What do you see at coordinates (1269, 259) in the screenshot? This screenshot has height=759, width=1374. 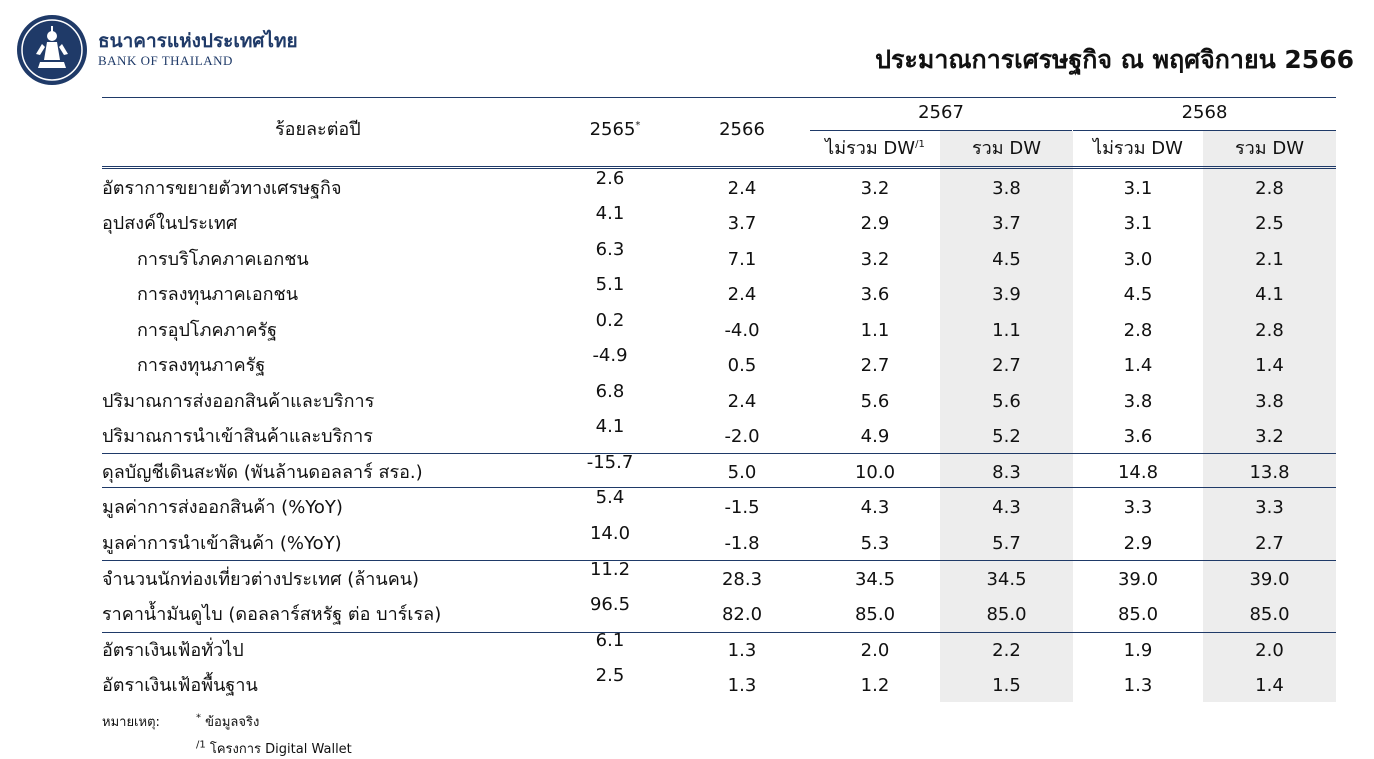 I see `cell-2568-incl-dw: 2.1` at bounding box center [1269, 259].